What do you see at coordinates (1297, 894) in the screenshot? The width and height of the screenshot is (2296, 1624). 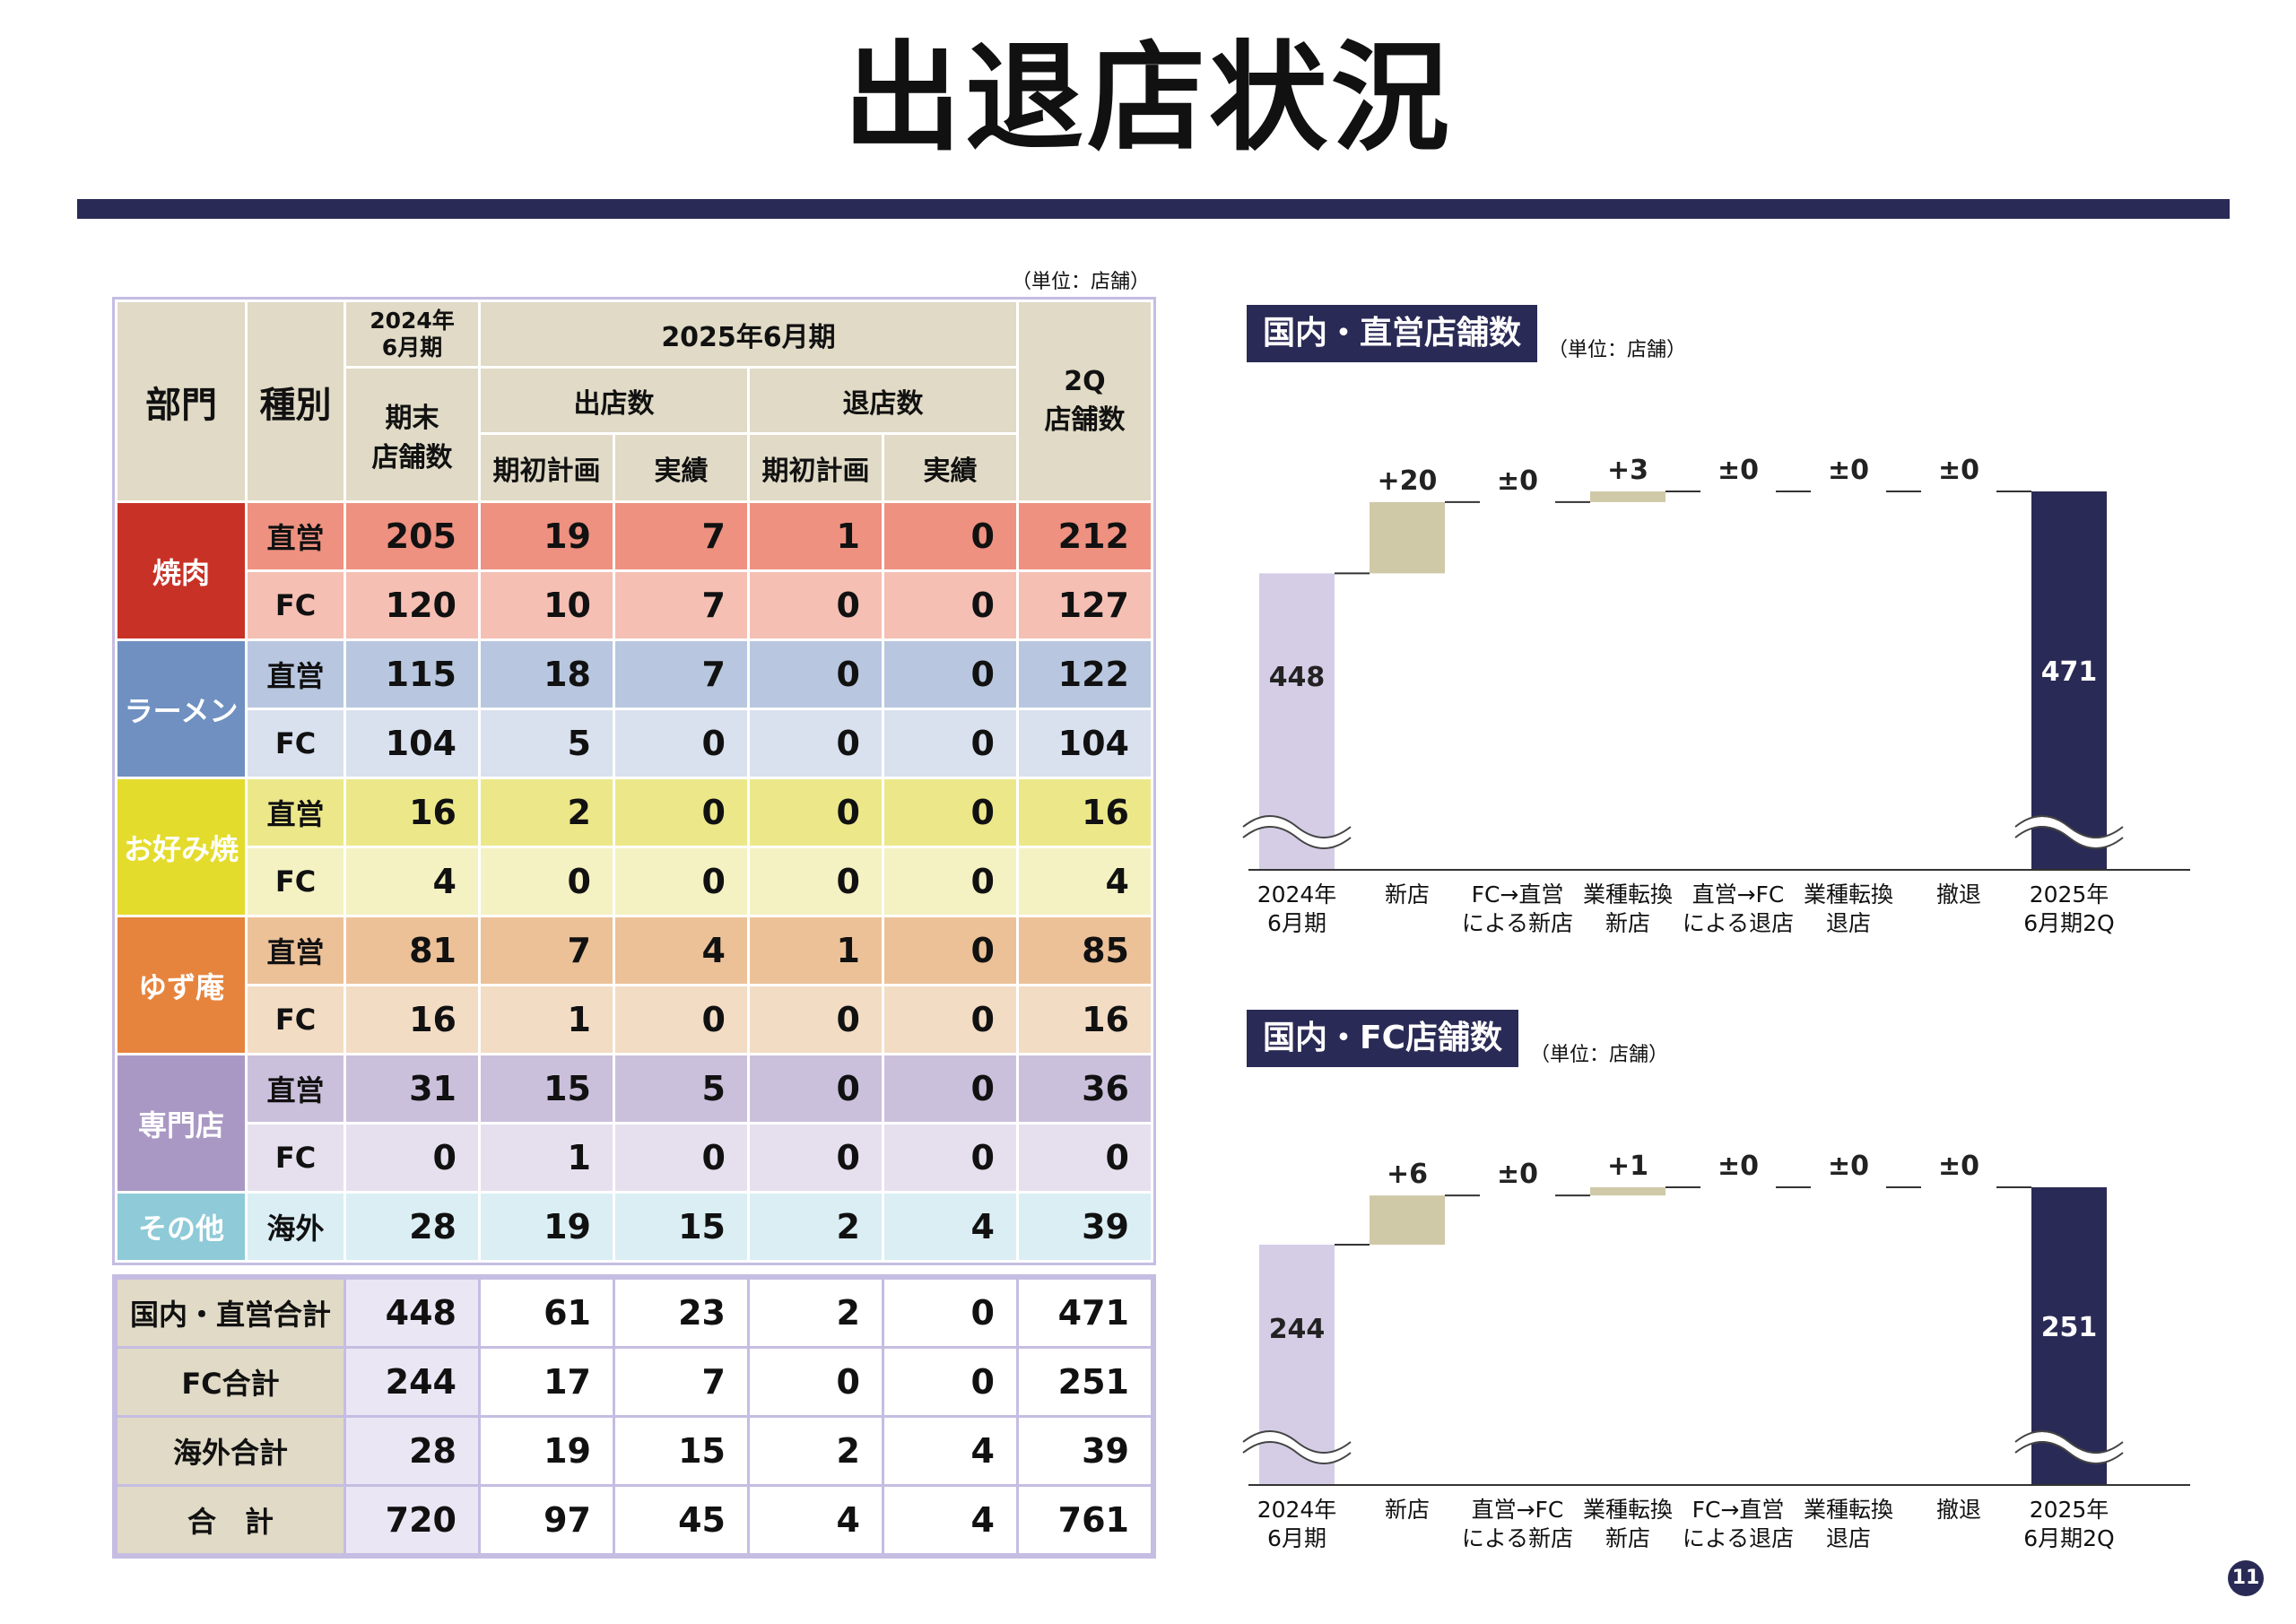 I see `category-label: 2024年` at bounding box center [1297, 894].